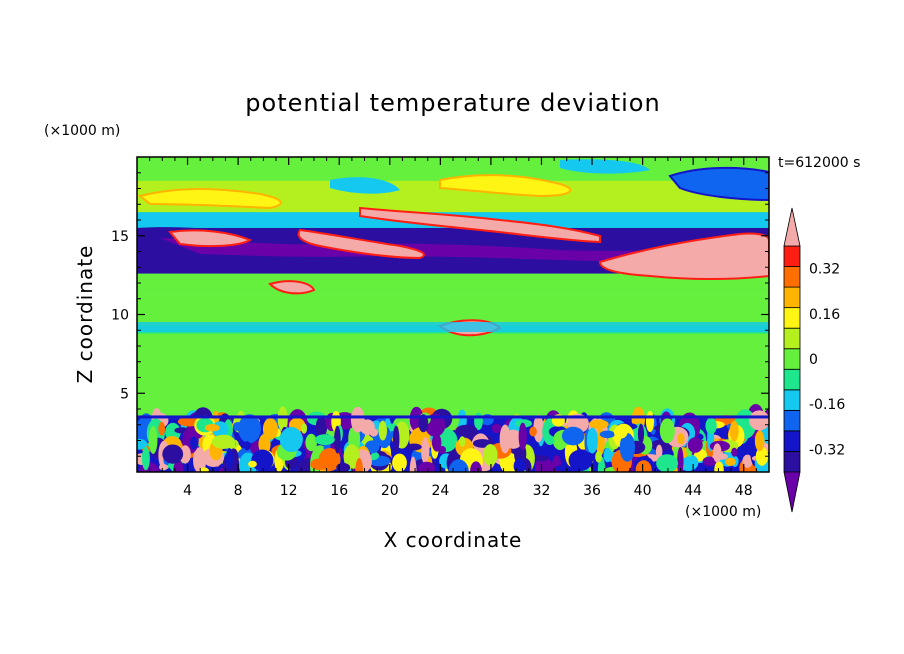 The image size is (904, 654). I want to click on chart-title: potential temperature deviation, so click(452, 103).